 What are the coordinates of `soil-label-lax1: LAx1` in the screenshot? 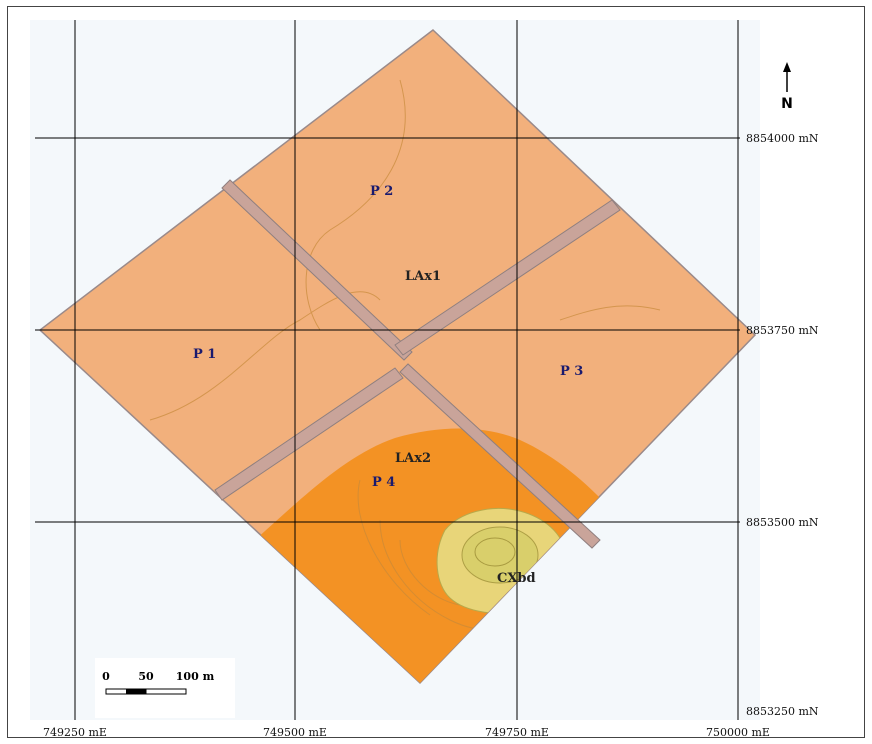 It's located at (423, 276).